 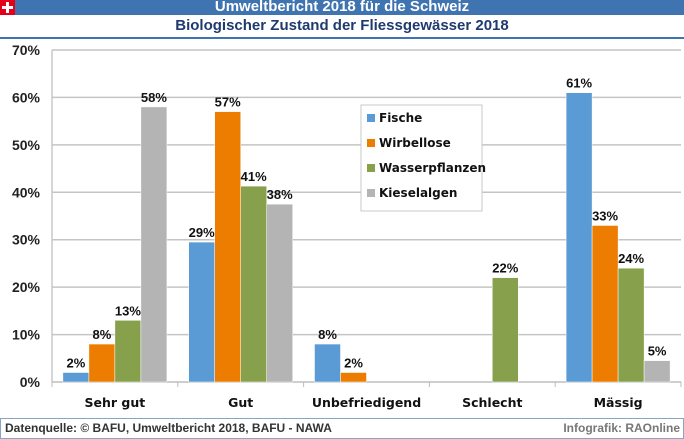 I want to click on data-label: 22%, so click(x=505, y=268).